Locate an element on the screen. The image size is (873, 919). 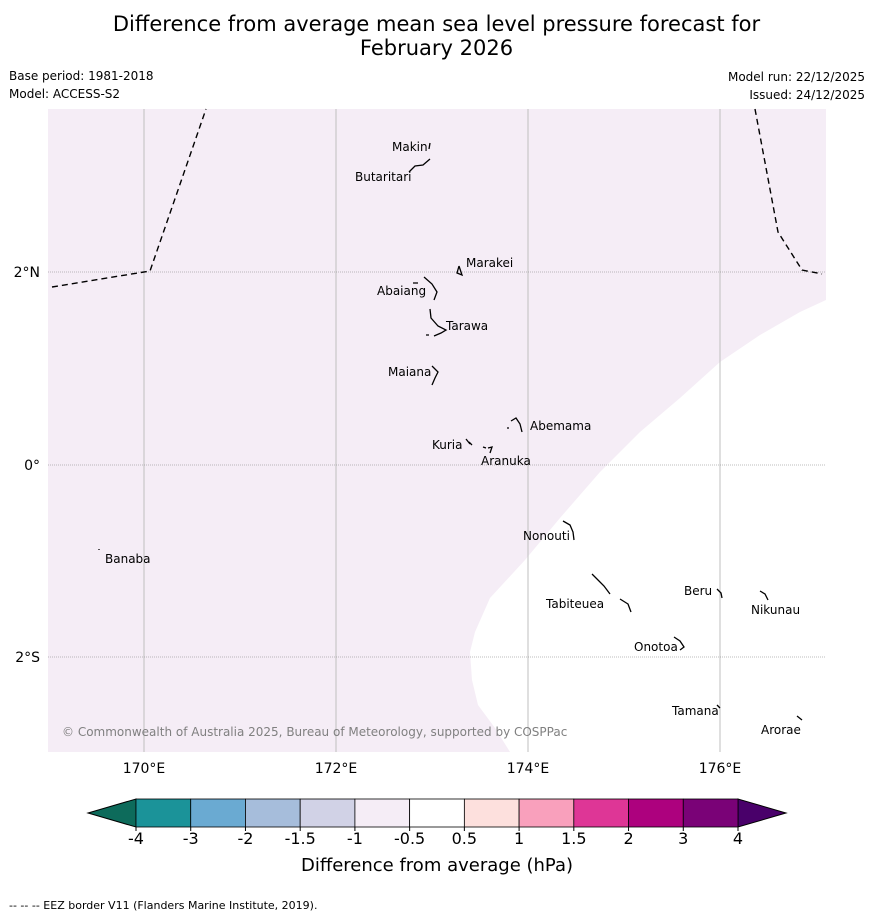
colorbar-tick-label-5: -0.5 is located at coordinates (409, 838).